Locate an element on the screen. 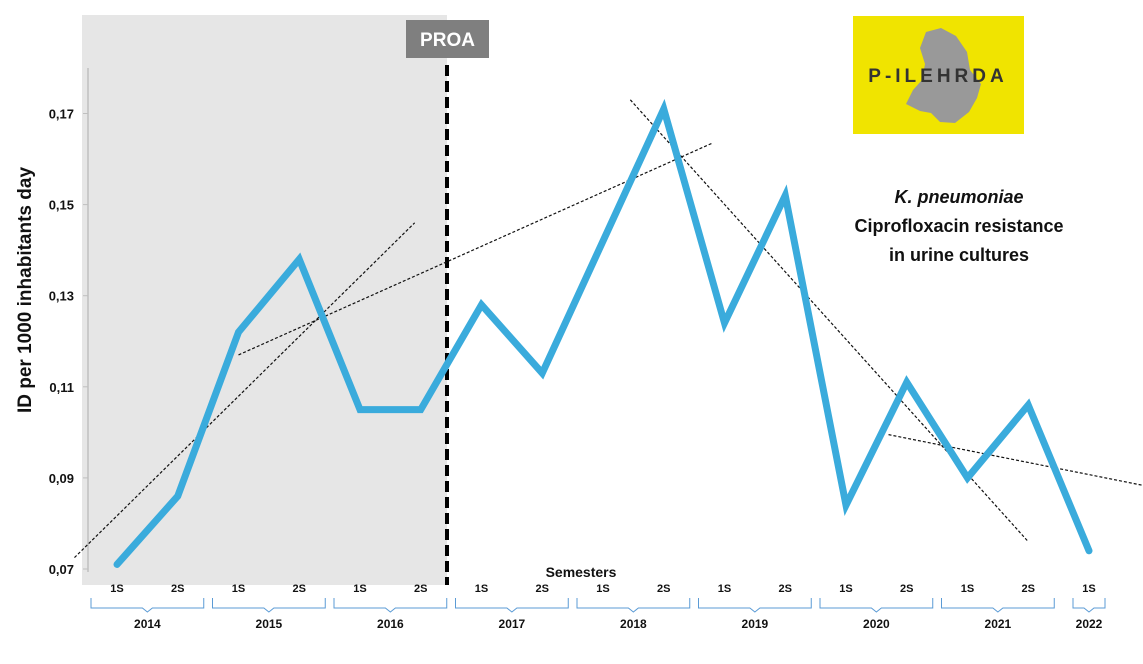 This screenshot has height=664, width=1143. y-tick-label: 0,17 is located at coordinates (61, 114).